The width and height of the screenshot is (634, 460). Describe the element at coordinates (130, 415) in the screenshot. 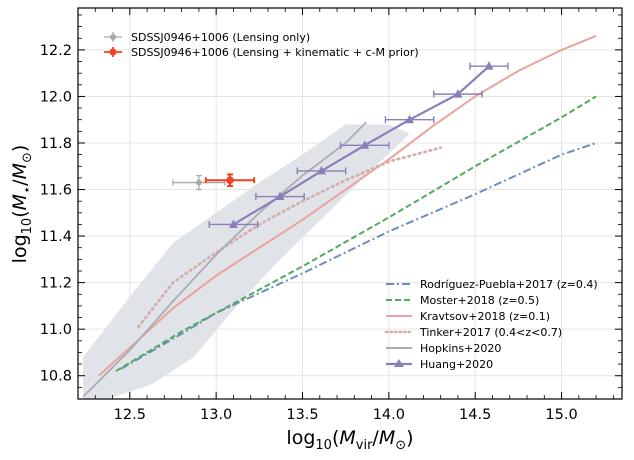

I see `x-tick-label: 12.5` at that location.